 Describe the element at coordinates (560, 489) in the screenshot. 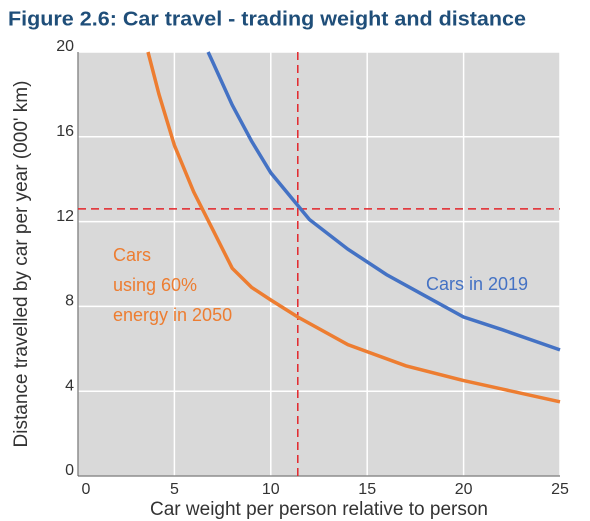

I see `x-tick-label: 25` at that location.